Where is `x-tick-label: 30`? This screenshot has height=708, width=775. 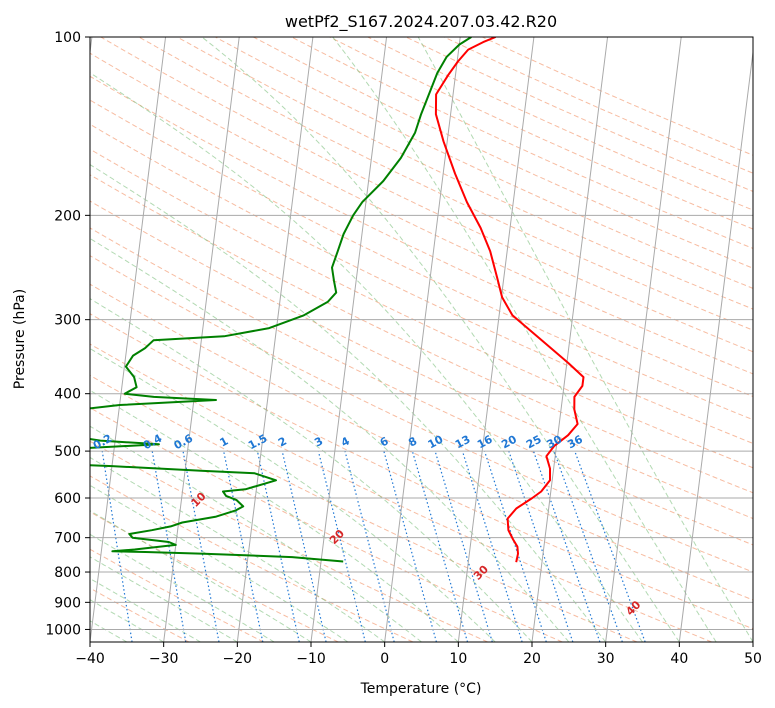 x-tick-label: 30 is located at coordinates (606, 659).